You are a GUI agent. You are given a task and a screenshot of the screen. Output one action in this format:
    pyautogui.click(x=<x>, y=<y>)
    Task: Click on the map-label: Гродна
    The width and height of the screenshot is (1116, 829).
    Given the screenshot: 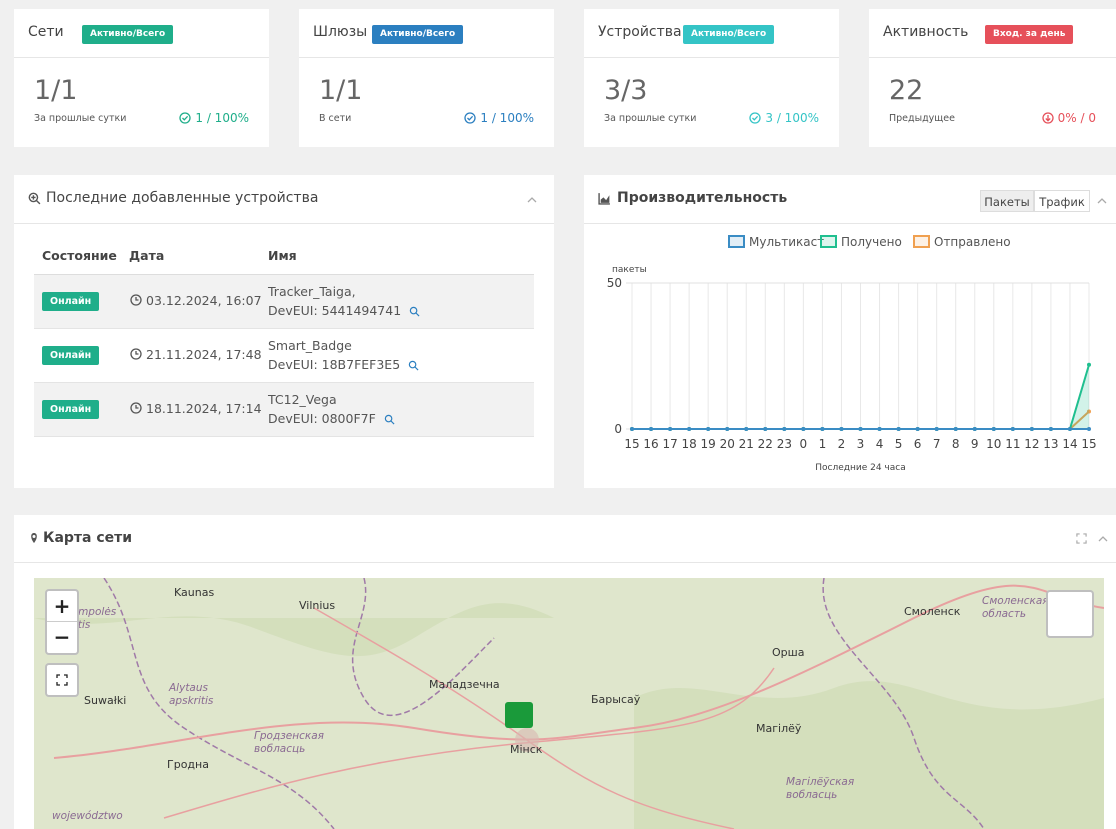 What is the action you would take?
    pyautogui.click(x=188, y=764)
    